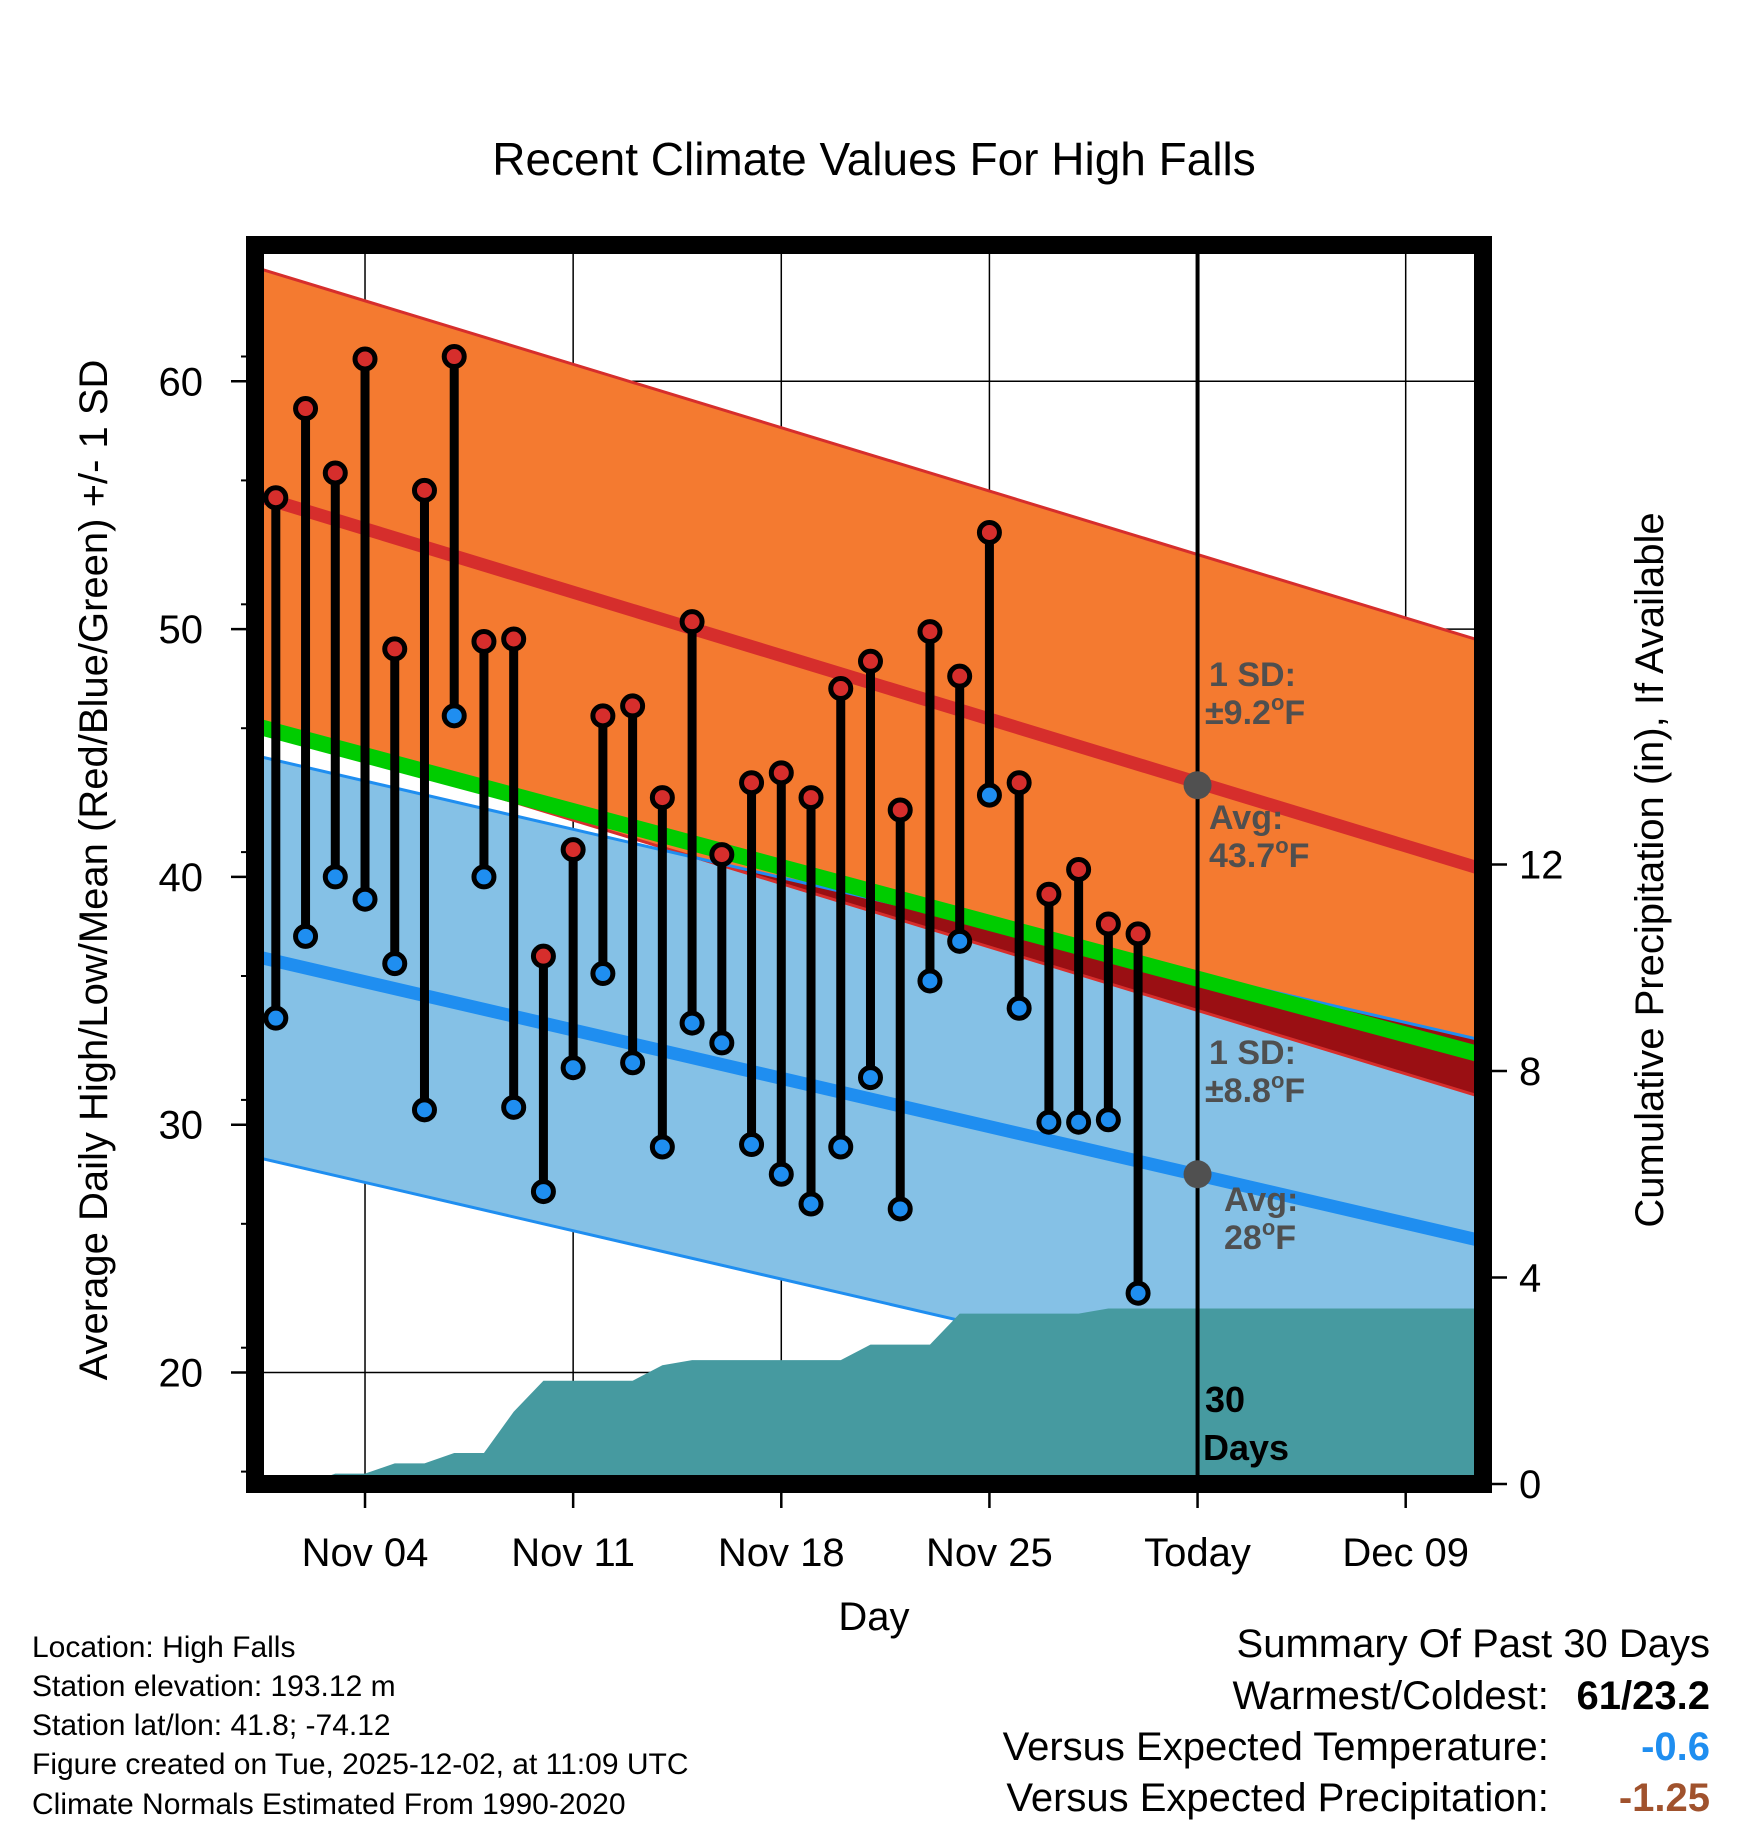 This screenshot has height=1828, width=1748. What do you see at coordinates (1260, 1236) in the screenshot?
I see `low-avg-value: 28oF` at bounding box center [1260, 1236].